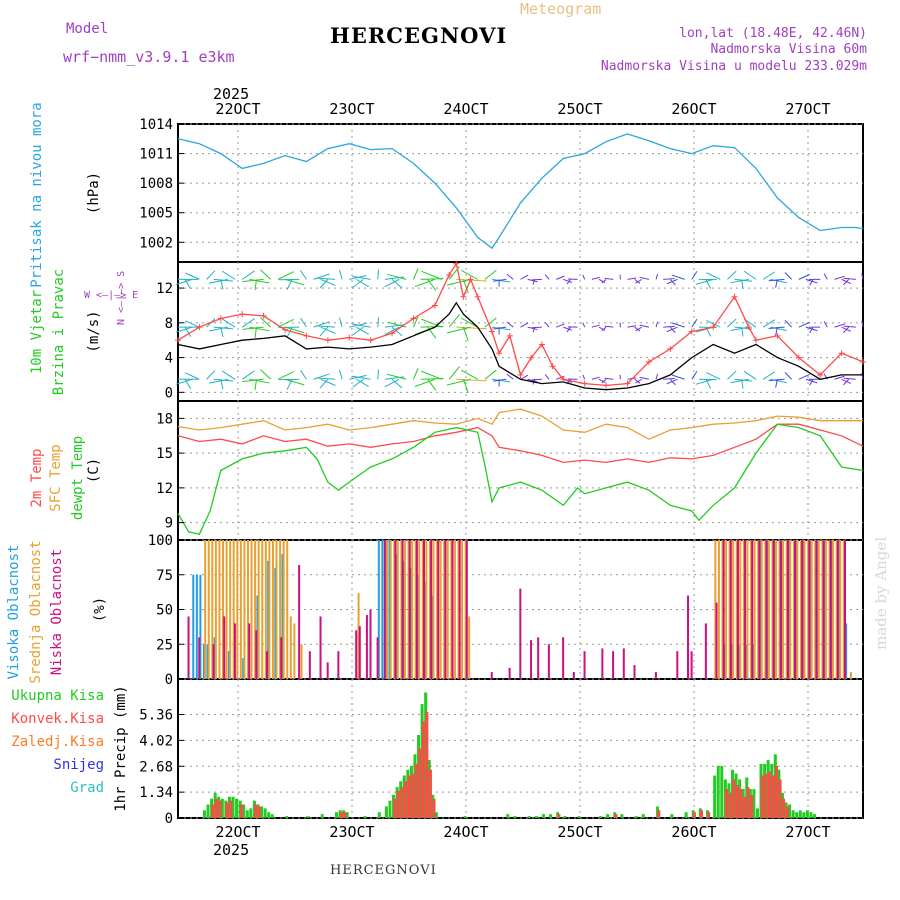 The image size is (900, 900). Describe the element at coordinates (164, 576) in the screenshot. I see `y-tick-label: 75` at that location.